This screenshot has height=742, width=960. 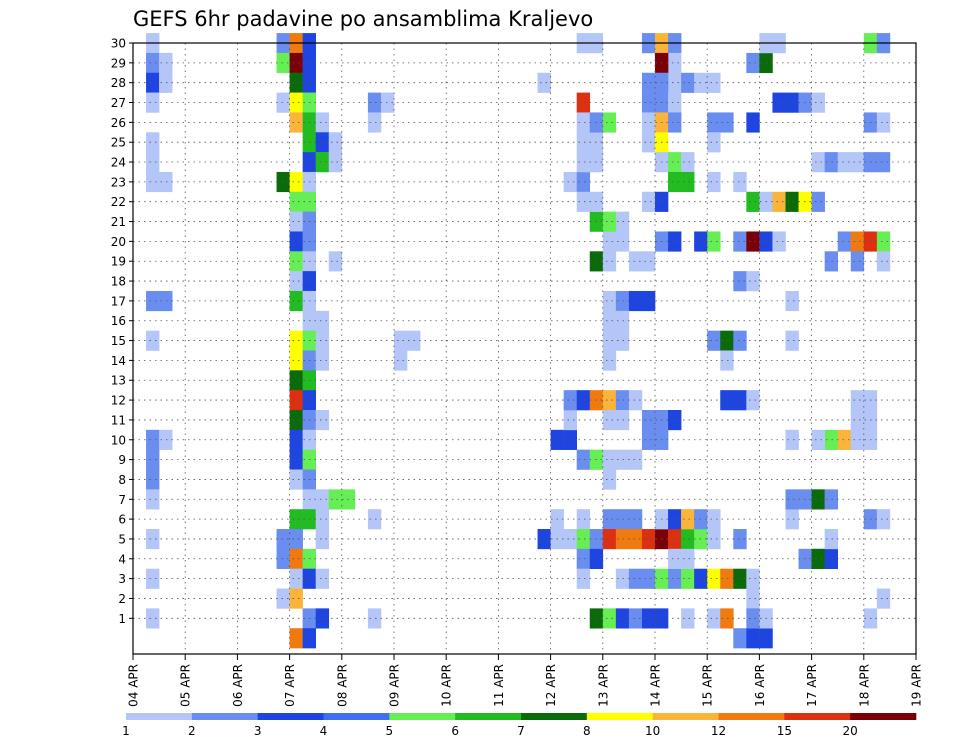 What do you see at coordinates (390, 731) in the screenshot?
I see `legend-label: 5` at bounding box center [390, 731].